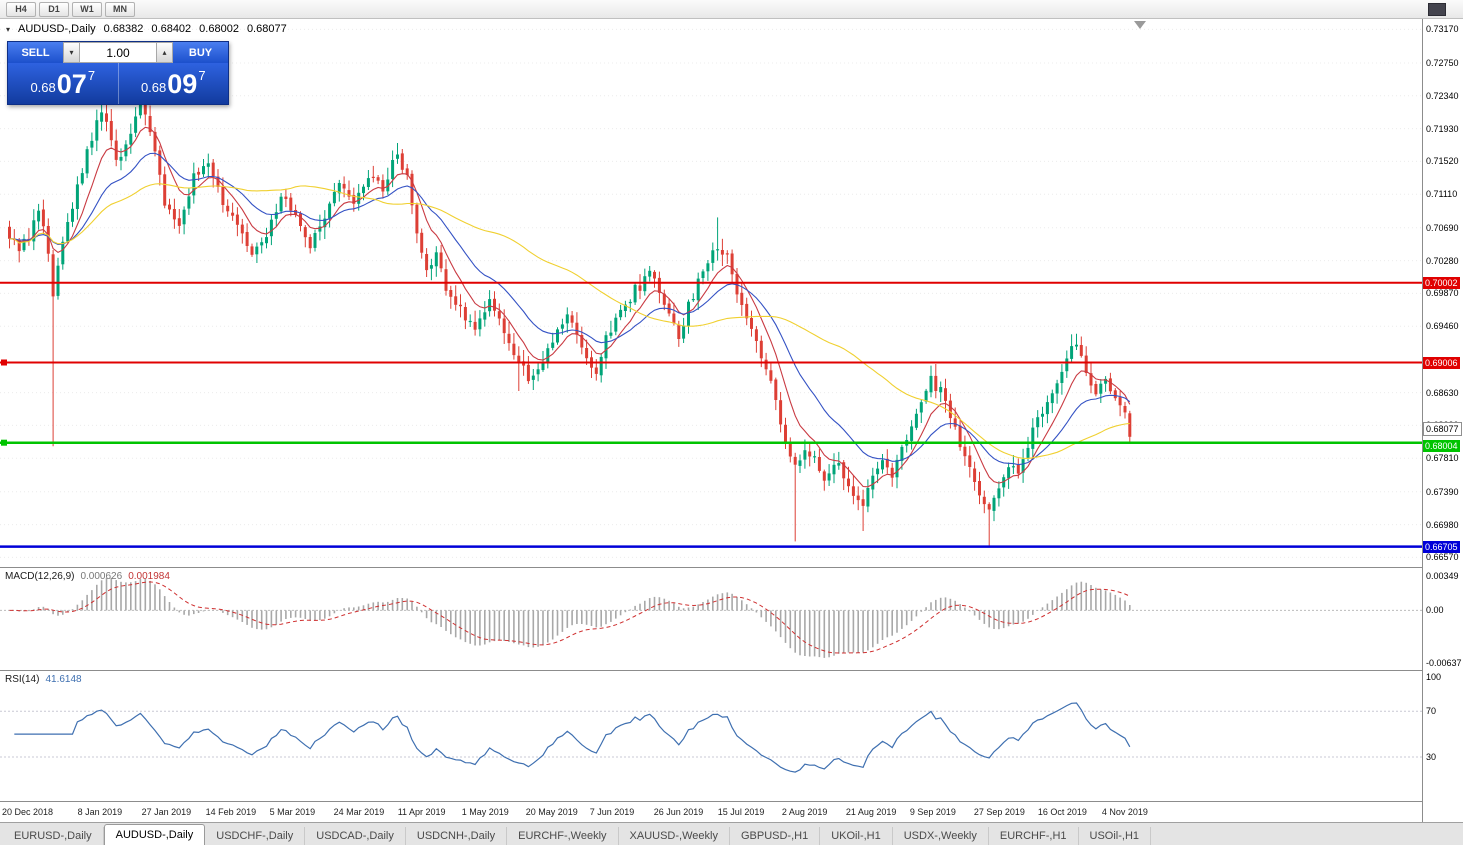 The height and width of the screenshot is (845, 1463). I want to click on rsi-axis-tick: 100, so click(1434, 677).